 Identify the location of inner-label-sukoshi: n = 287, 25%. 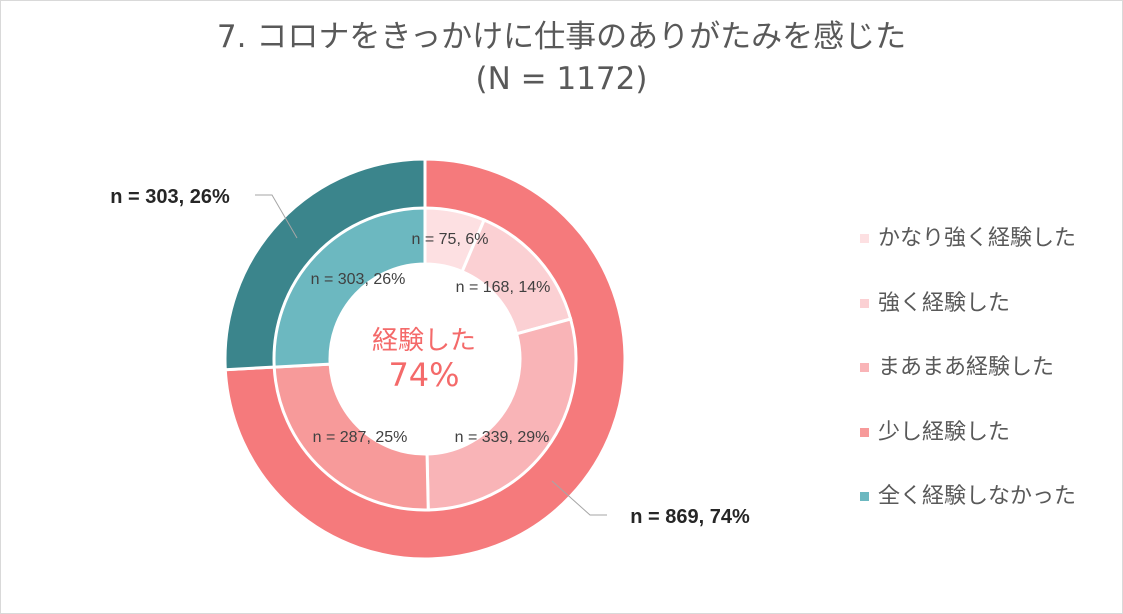
(360, 437).